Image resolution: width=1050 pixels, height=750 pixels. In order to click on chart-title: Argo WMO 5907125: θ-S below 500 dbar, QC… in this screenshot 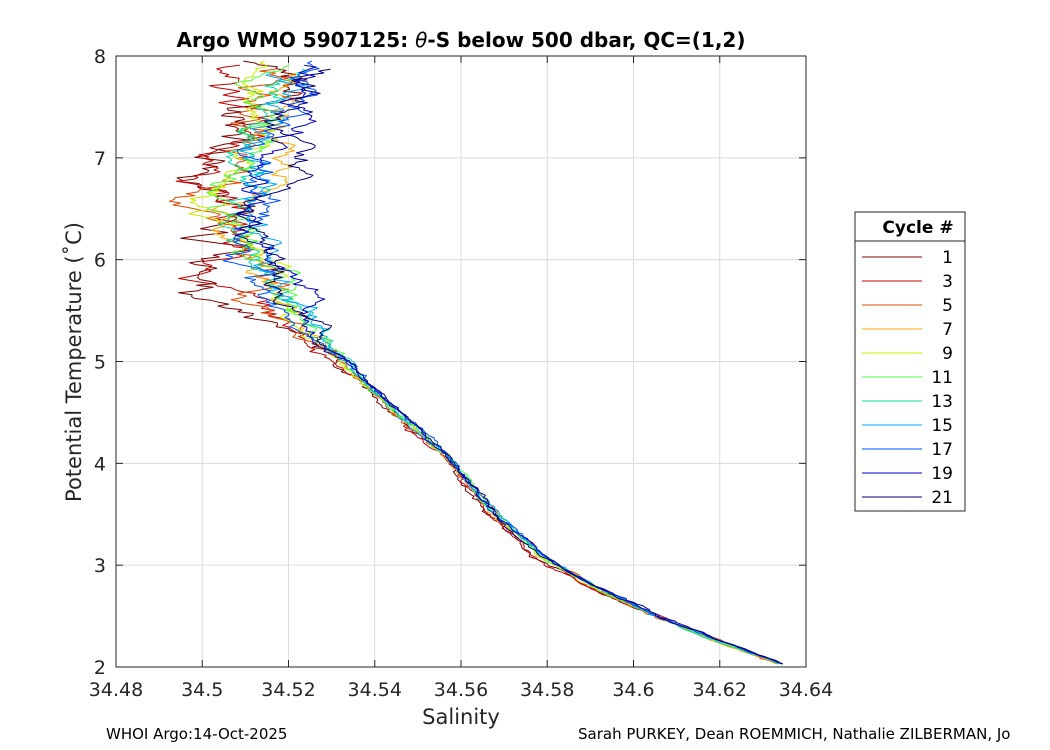, I will do `click(461, 40)`.